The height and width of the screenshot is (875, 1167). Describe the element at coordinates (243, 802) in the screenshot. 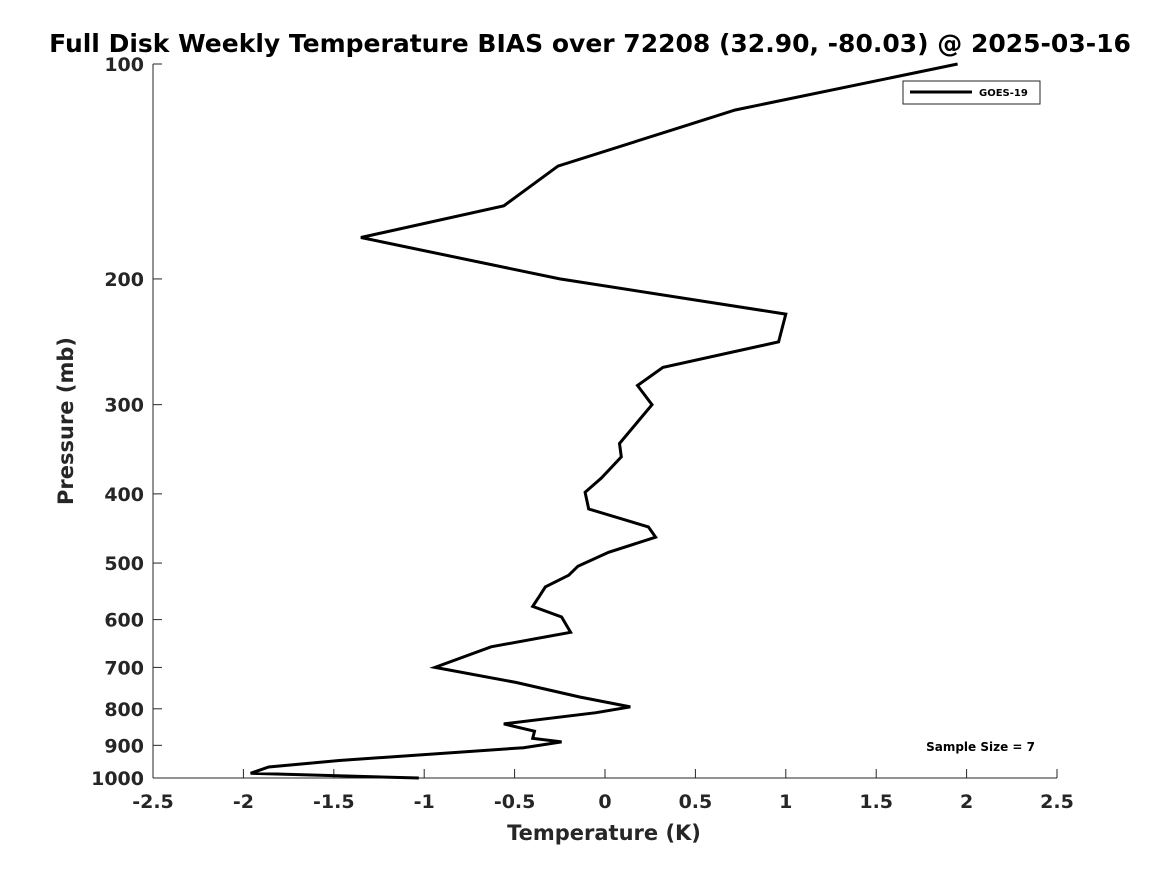

I see `x-tick-label: -2` at that location.